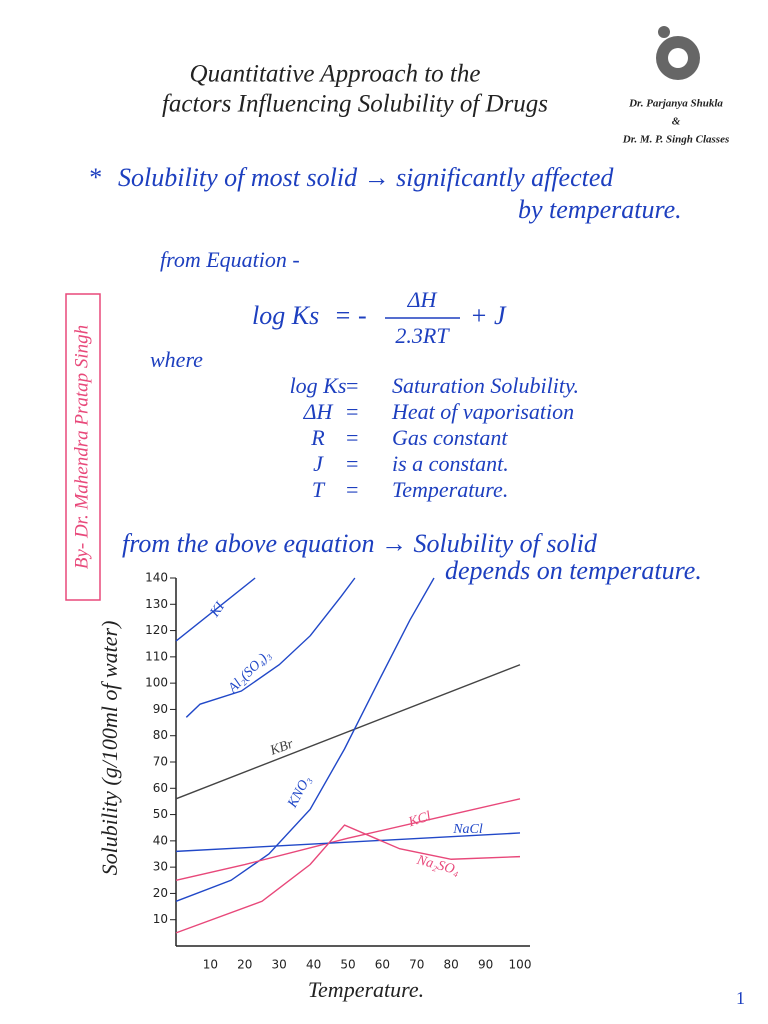  What do you see at coordinates (160, 735) in the screenshot?
I see `y-tick-label: 80` at bounding box center [160, 735].